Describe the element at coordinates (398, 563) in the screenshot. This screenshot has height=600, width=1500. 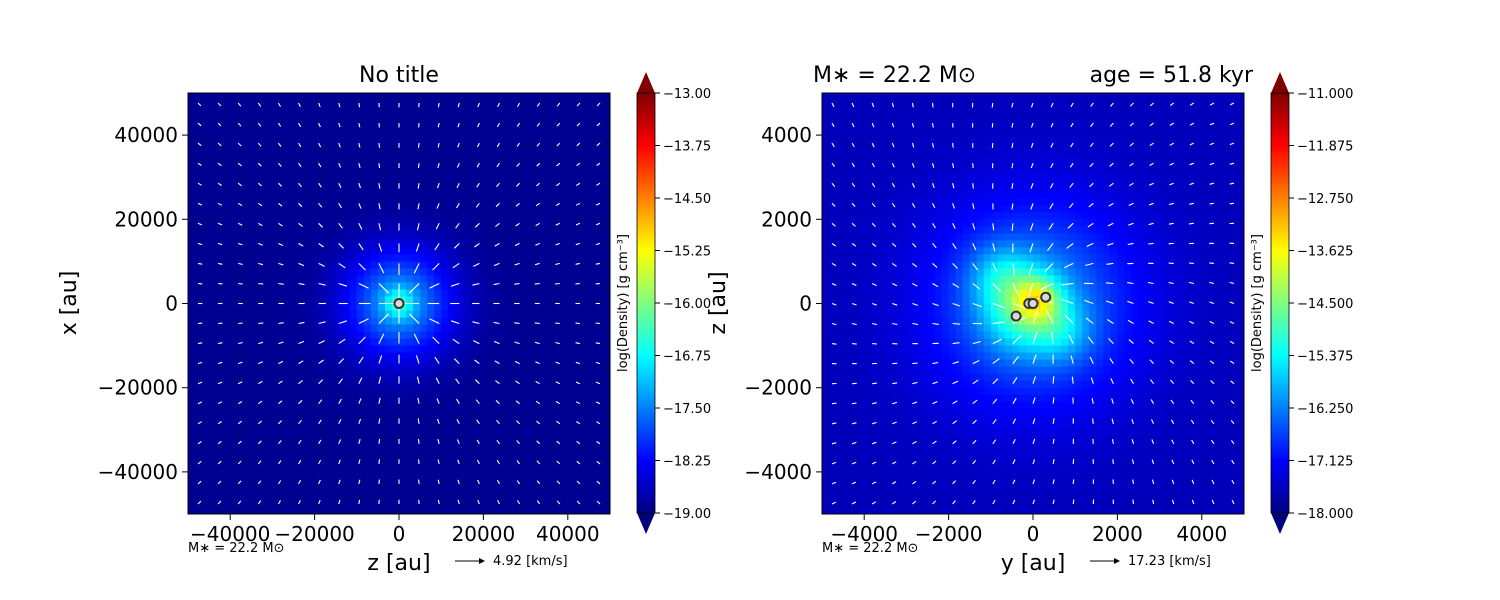
I see `x-axis-label: z [au]` at that location.